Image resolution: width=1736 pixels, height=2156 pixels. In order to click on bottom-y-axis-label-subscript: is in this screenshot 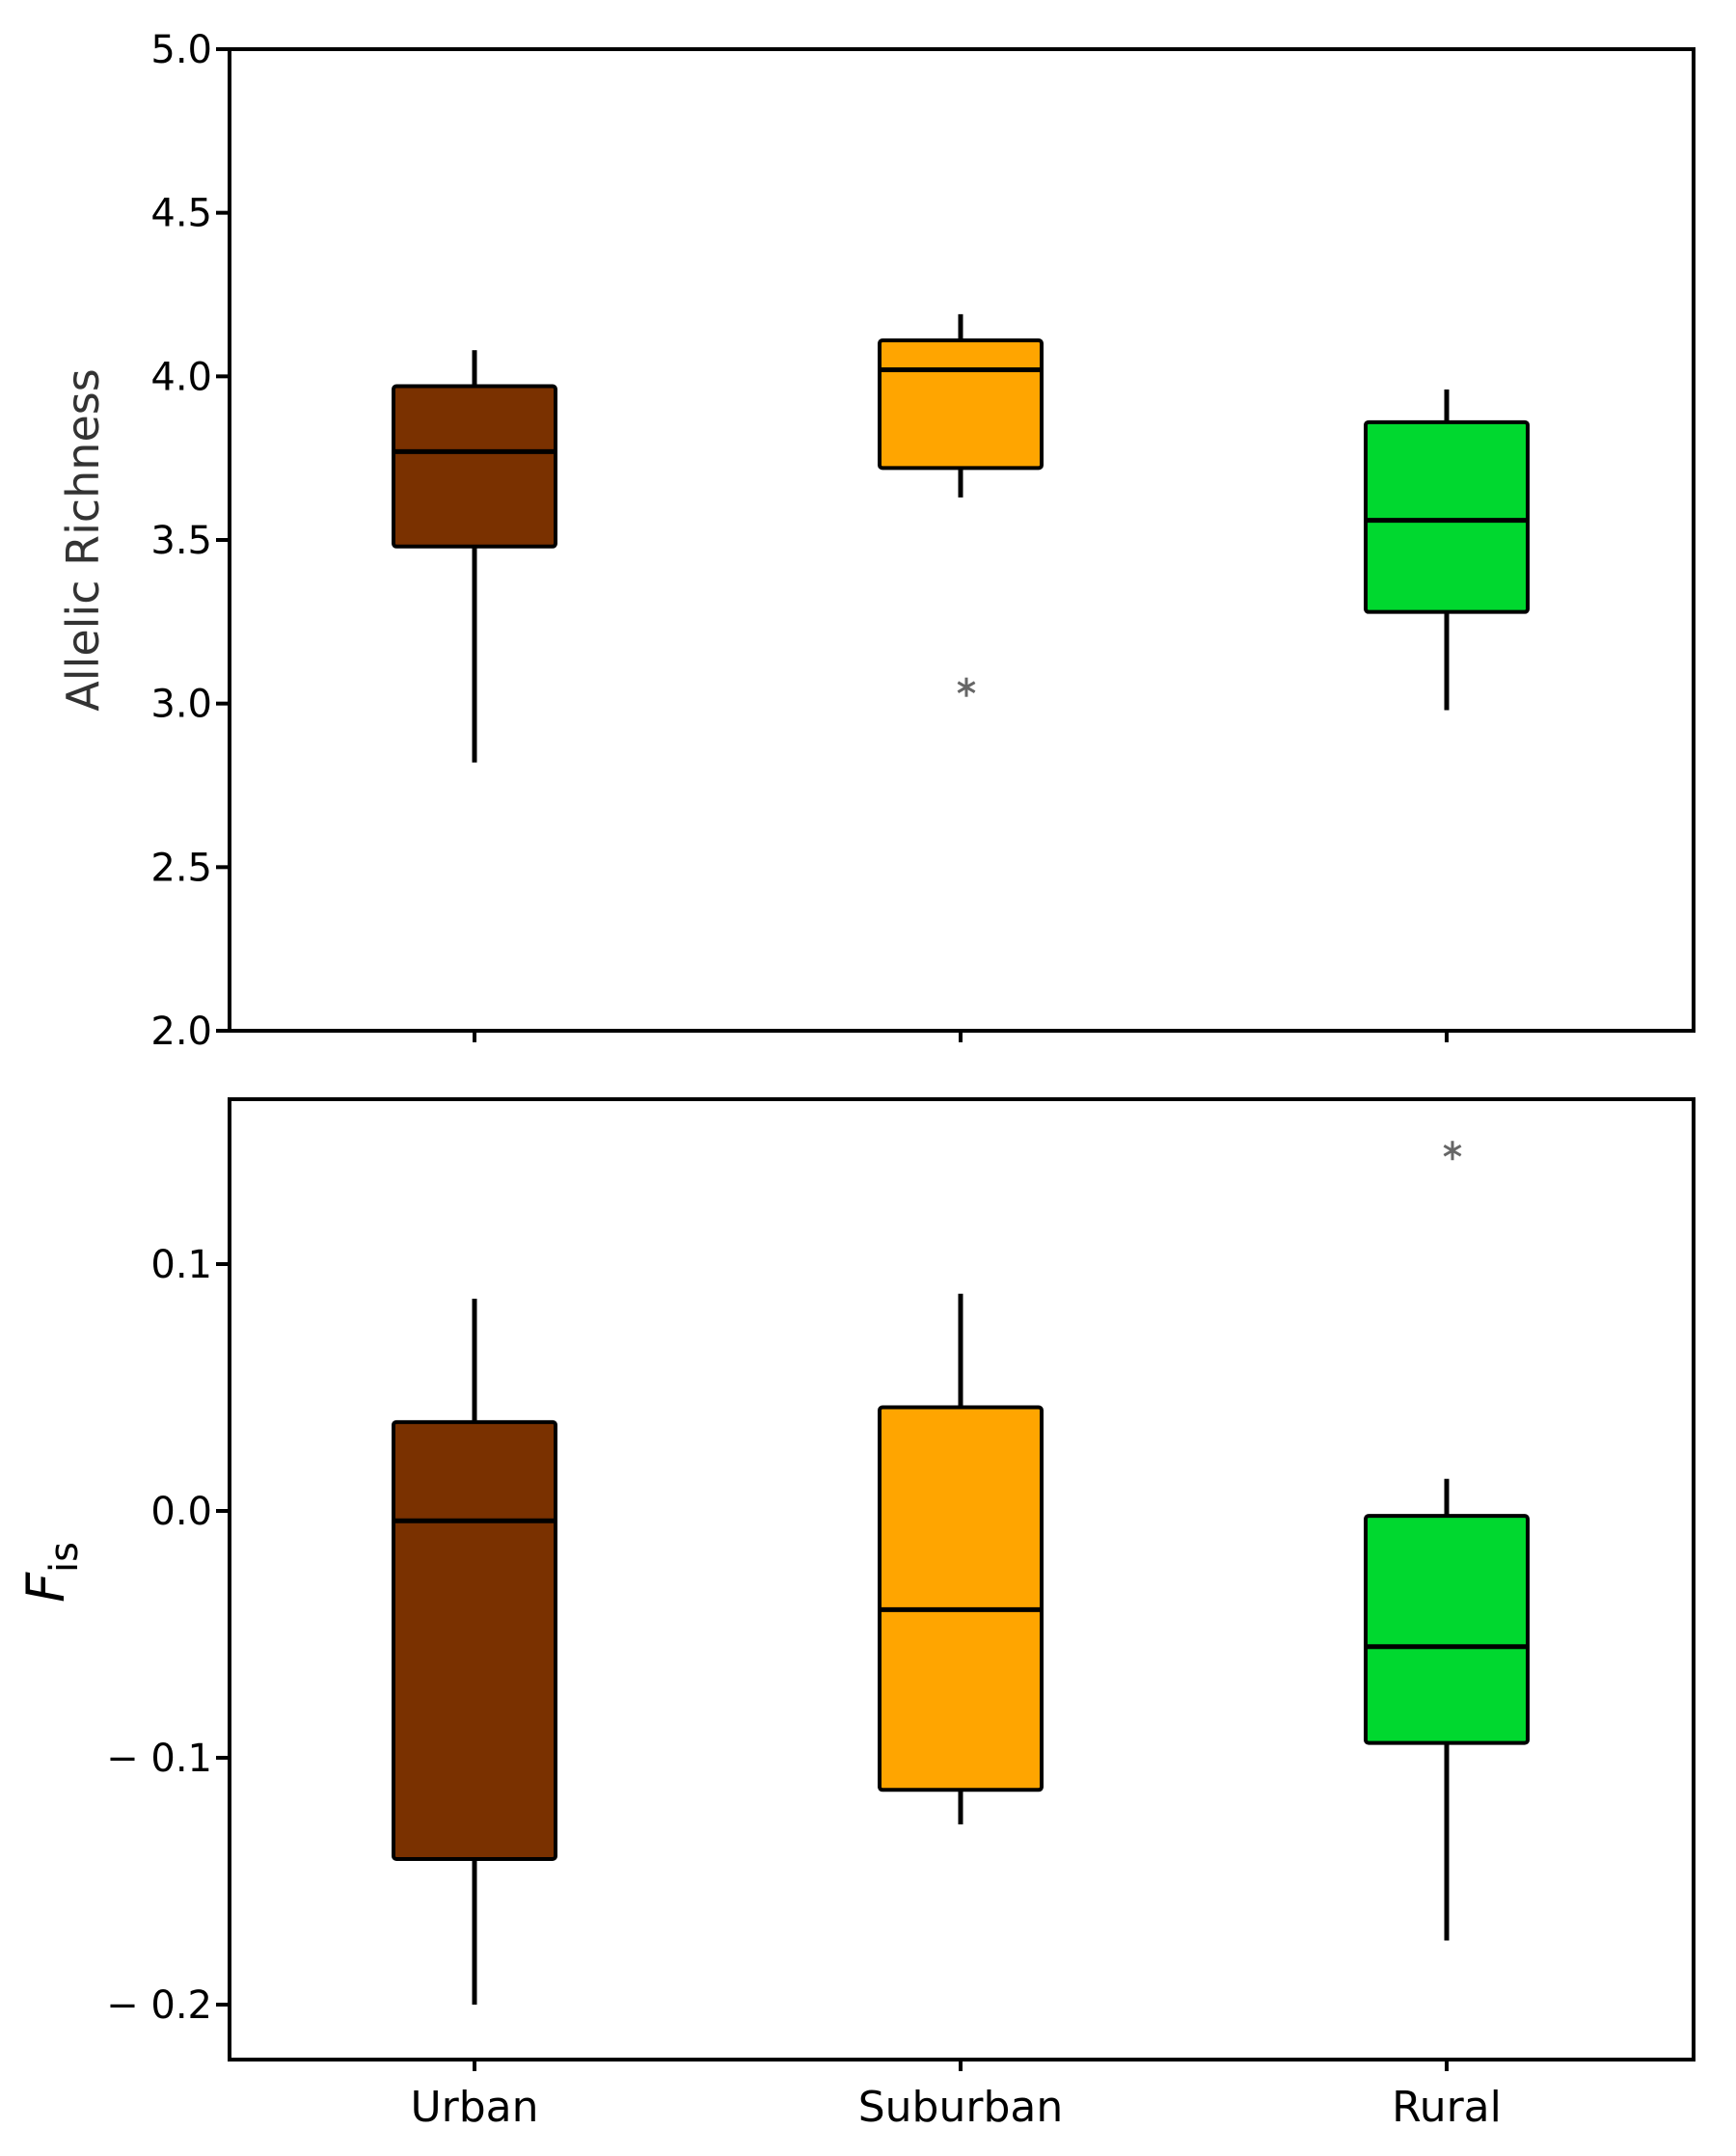, I will do `click(64, 1557)`.